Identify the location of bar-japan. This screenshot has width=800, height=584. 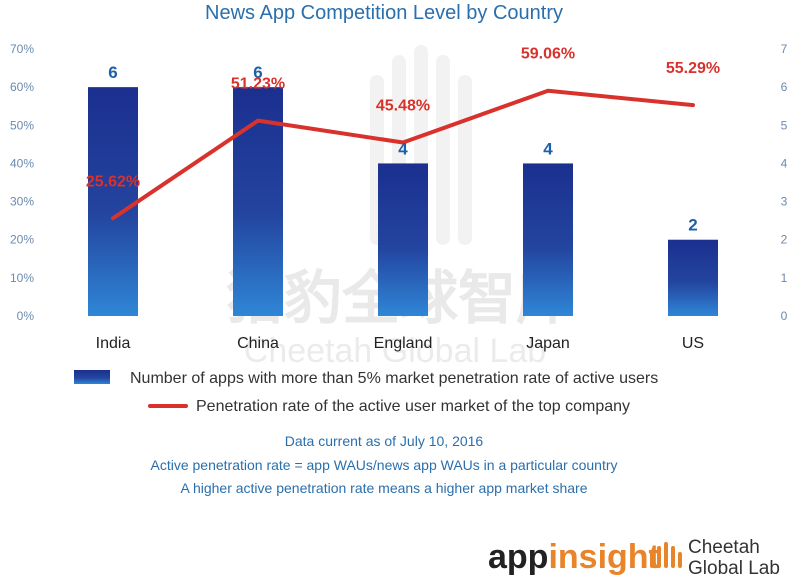
(548, 239).